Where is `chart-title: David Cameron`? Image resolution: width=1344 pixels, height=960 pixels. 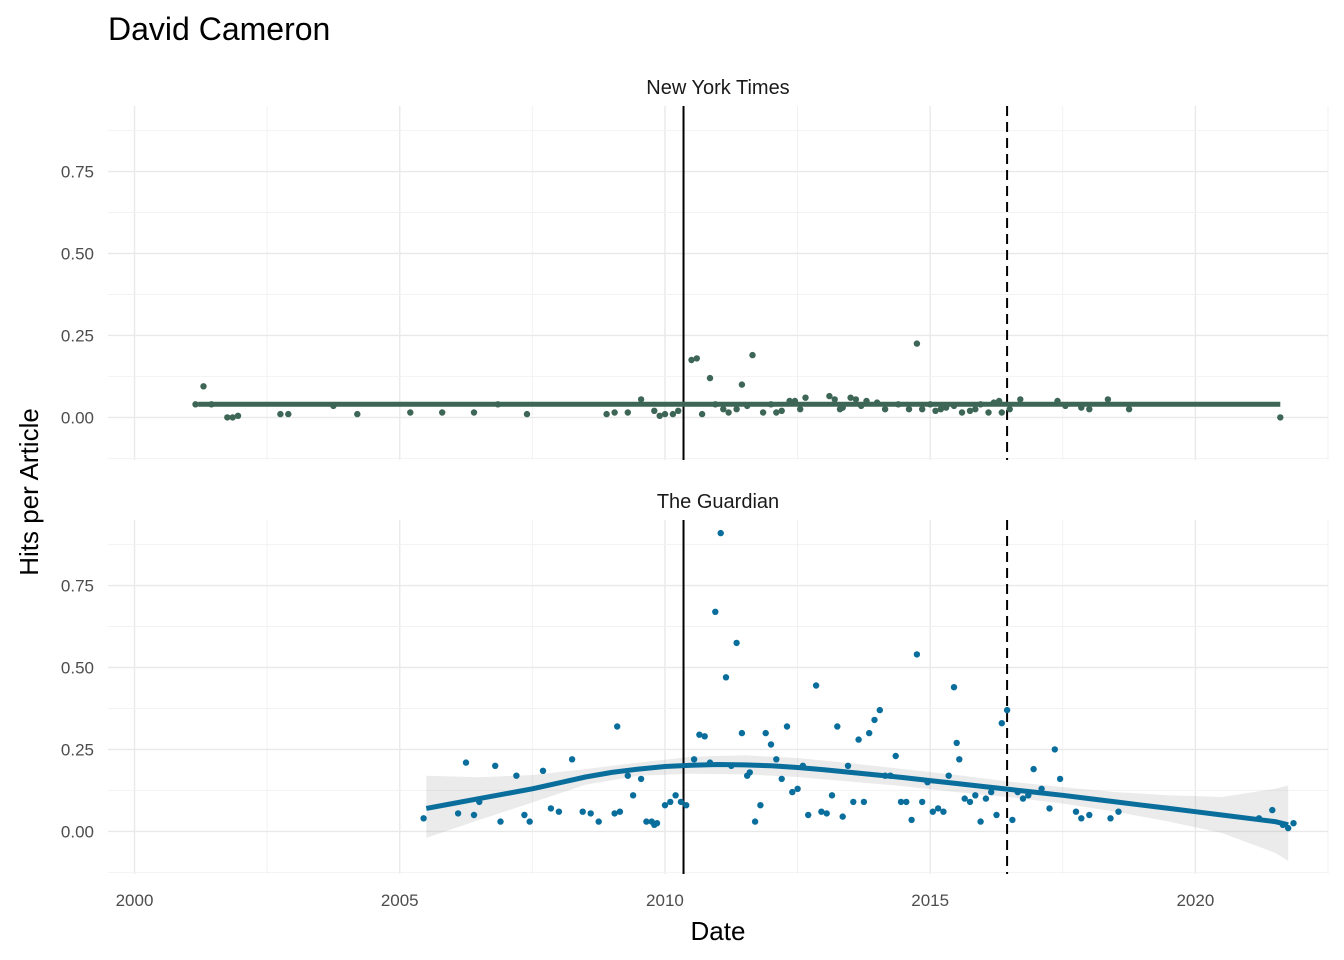 chart-title: David Cameron is located at coordinates (219, 29).